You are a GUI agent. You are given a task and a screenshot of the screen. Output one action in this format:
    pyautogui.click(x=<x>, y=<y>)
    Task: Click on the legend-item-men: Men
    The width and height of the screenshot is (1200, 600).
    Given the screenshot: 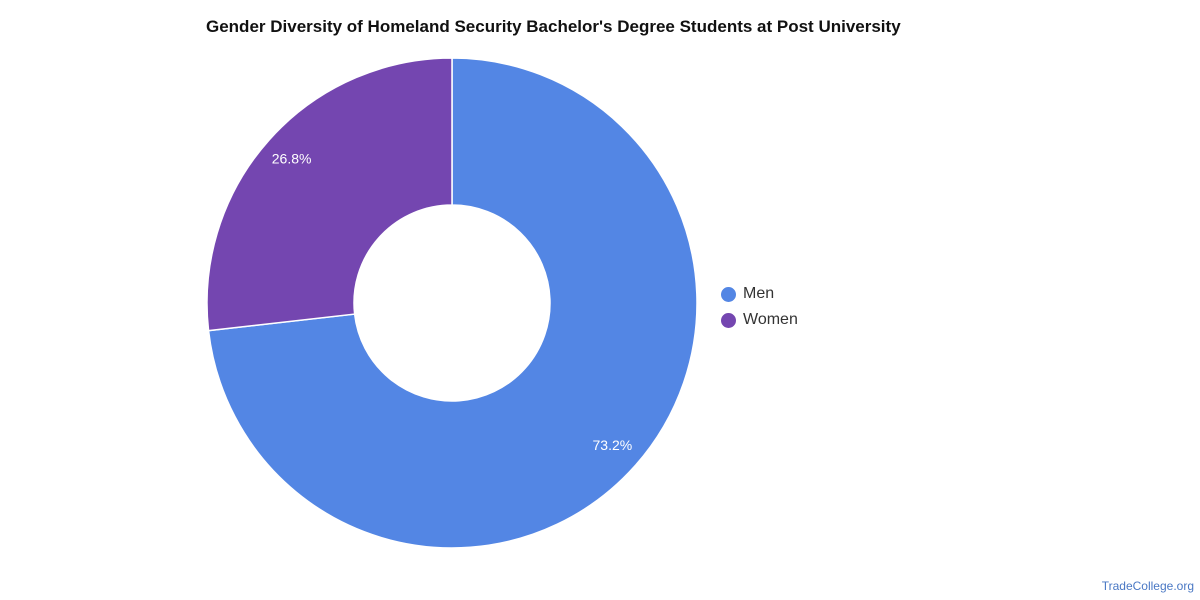 What is the action you would take?
    pyautogui.click(x=759, y=294)
    